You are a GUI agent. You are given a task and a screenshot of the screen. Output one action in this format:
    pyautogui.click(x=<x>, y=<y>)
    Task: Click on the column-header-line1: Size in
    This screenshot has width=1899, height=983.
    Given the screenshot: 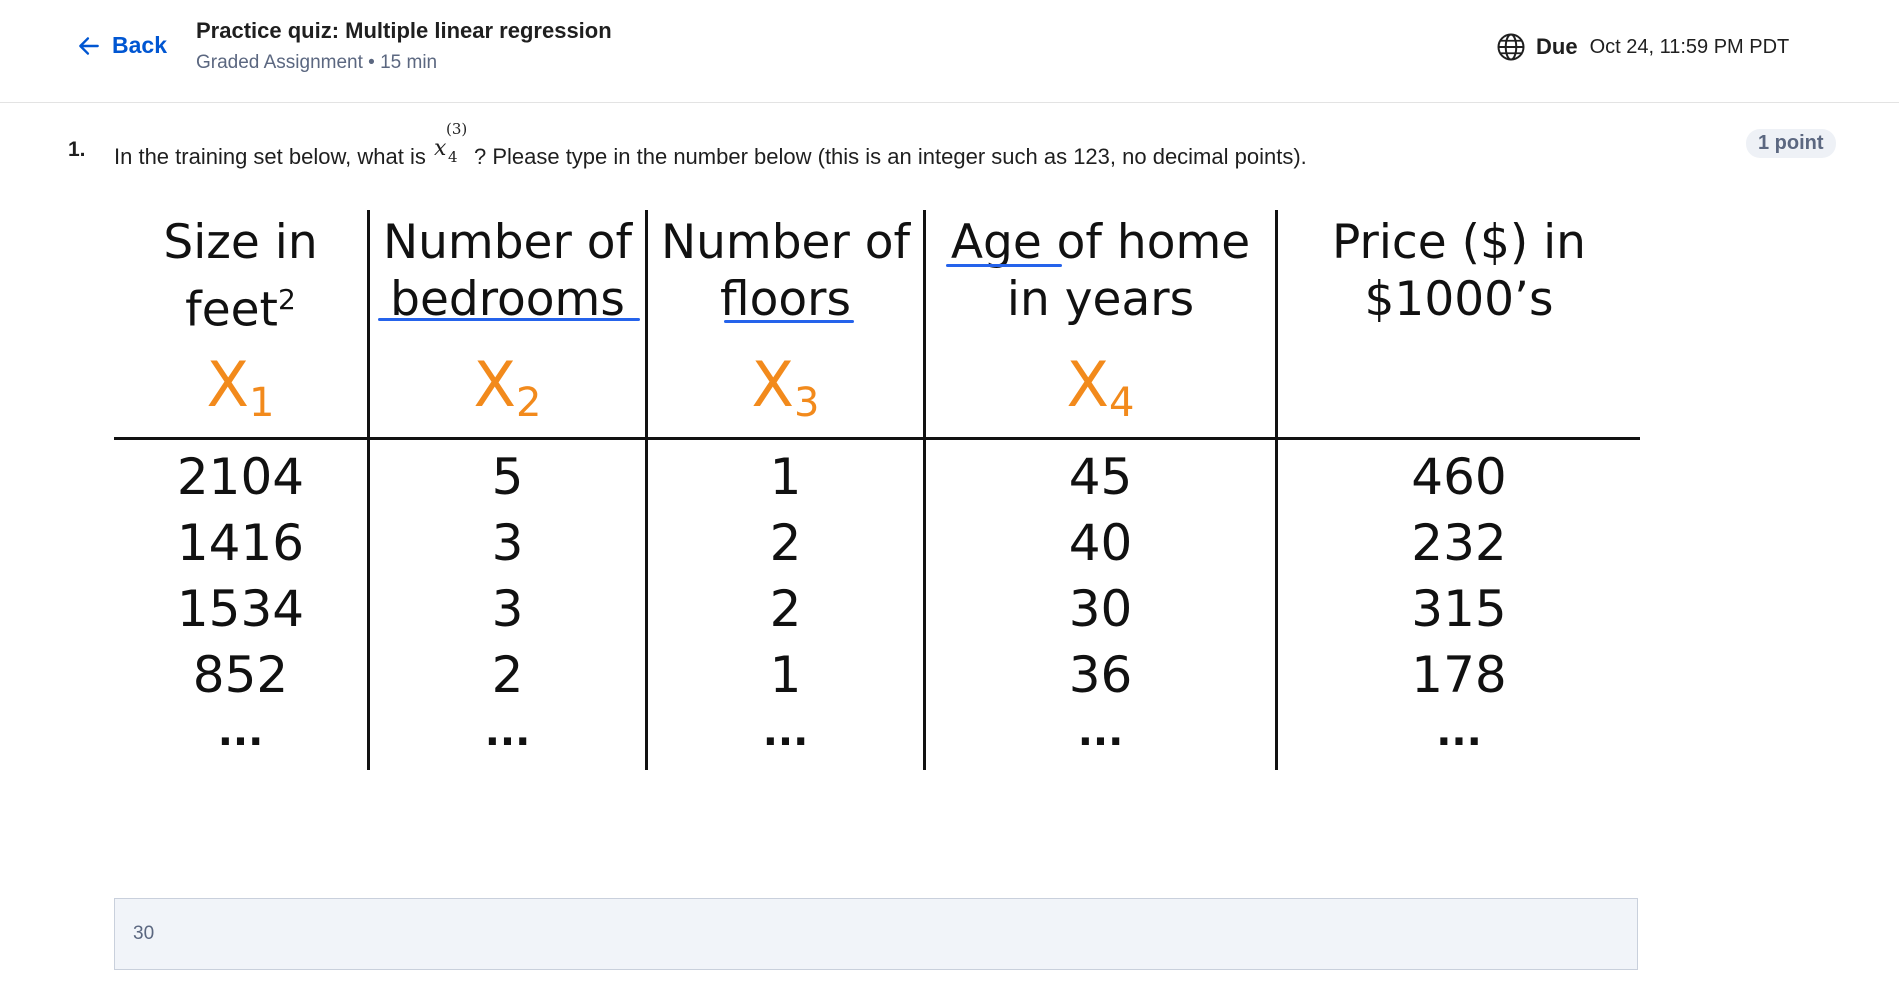 What is the action you would take?
    pyautogui.click(x=240, y=242)
    